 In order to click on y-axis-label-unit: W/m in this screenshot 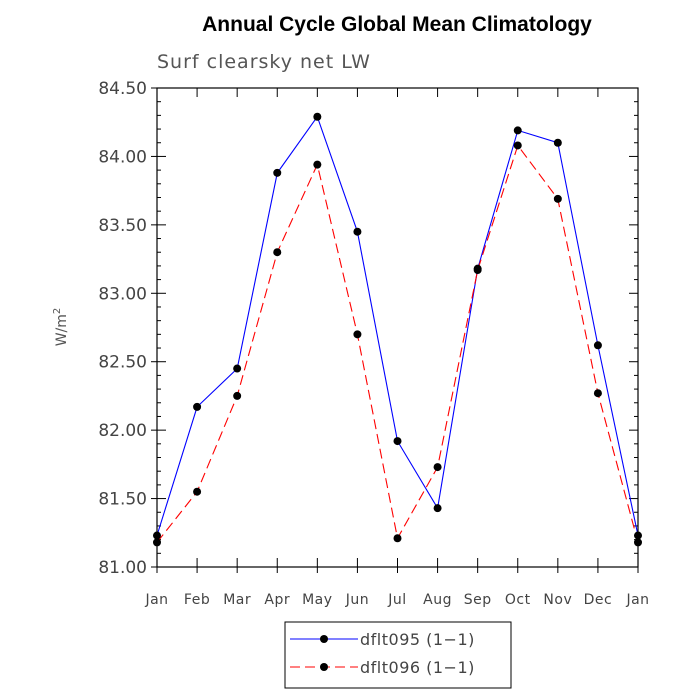, I will do `click(62, 330)`.